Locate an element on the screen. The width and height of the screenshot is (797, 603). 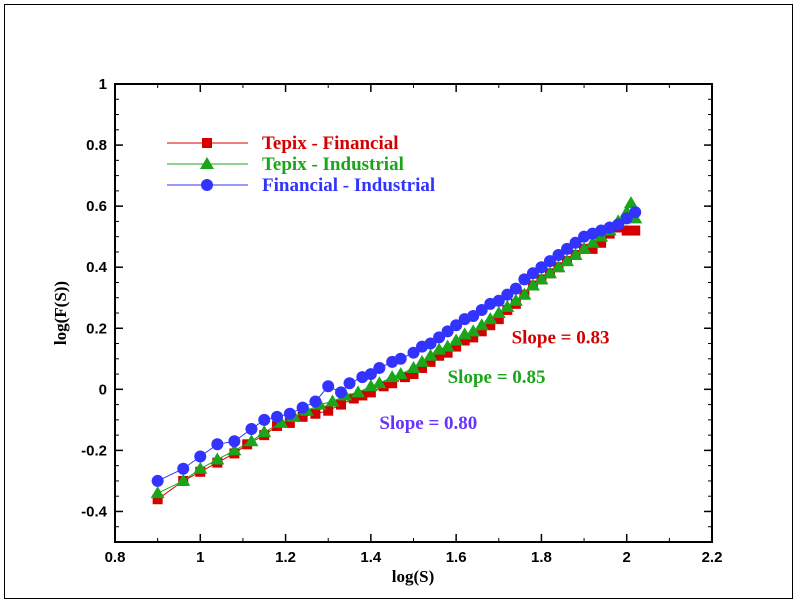
y-tick-label: 0.8 is located at coordinates (96, 145).